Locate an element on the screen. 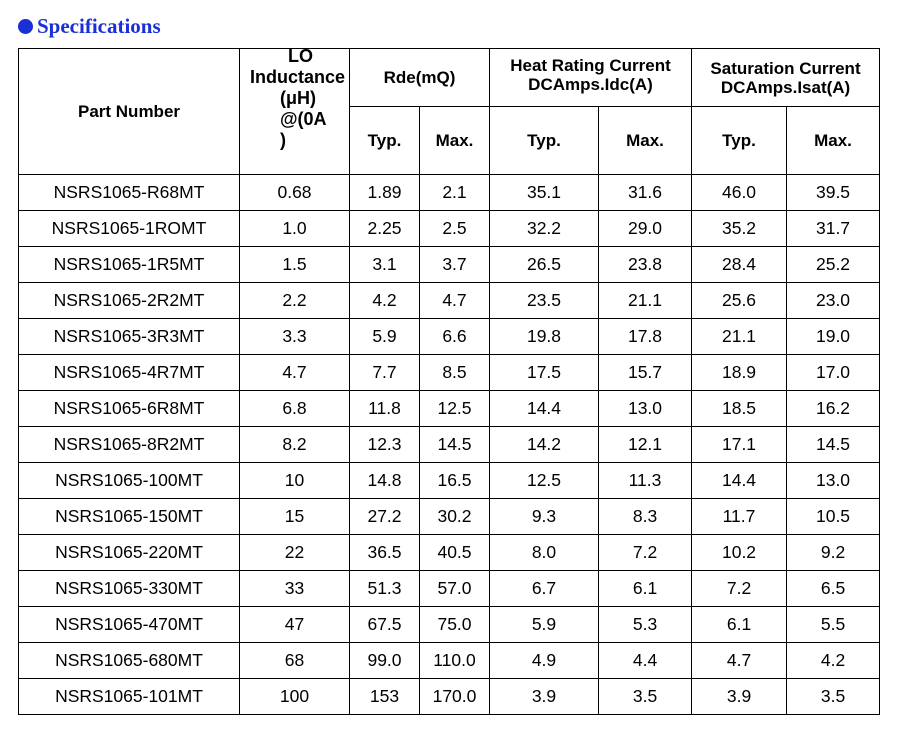 The height and width of the screenshot is (742, 907). cell-rdc-typ: 7.7 is located at coordinates (384, 372).